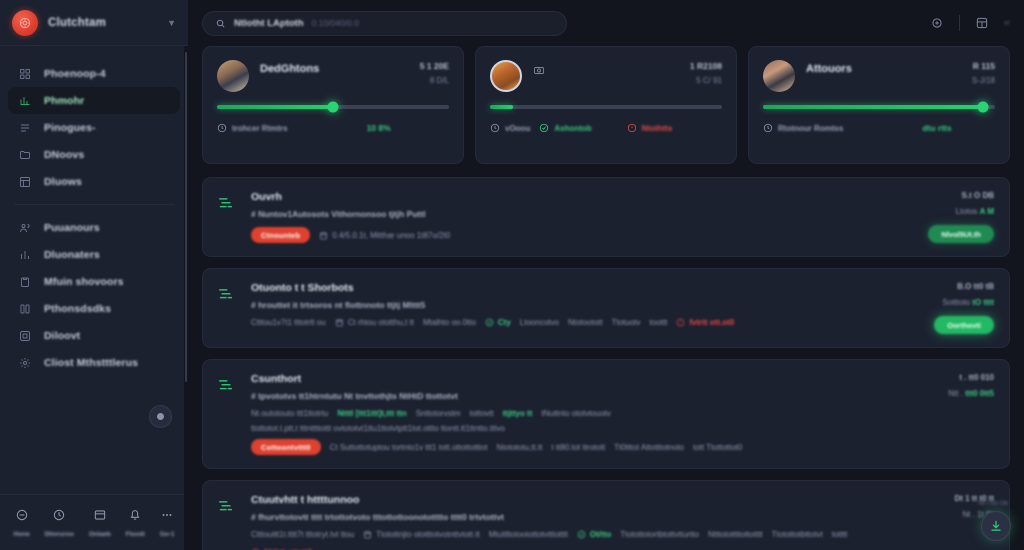 The image size is (1024, 550). Describe the element at coordinates (281, 235) in the screenshot. I see `status-badge: Ctnounteb` at that location.